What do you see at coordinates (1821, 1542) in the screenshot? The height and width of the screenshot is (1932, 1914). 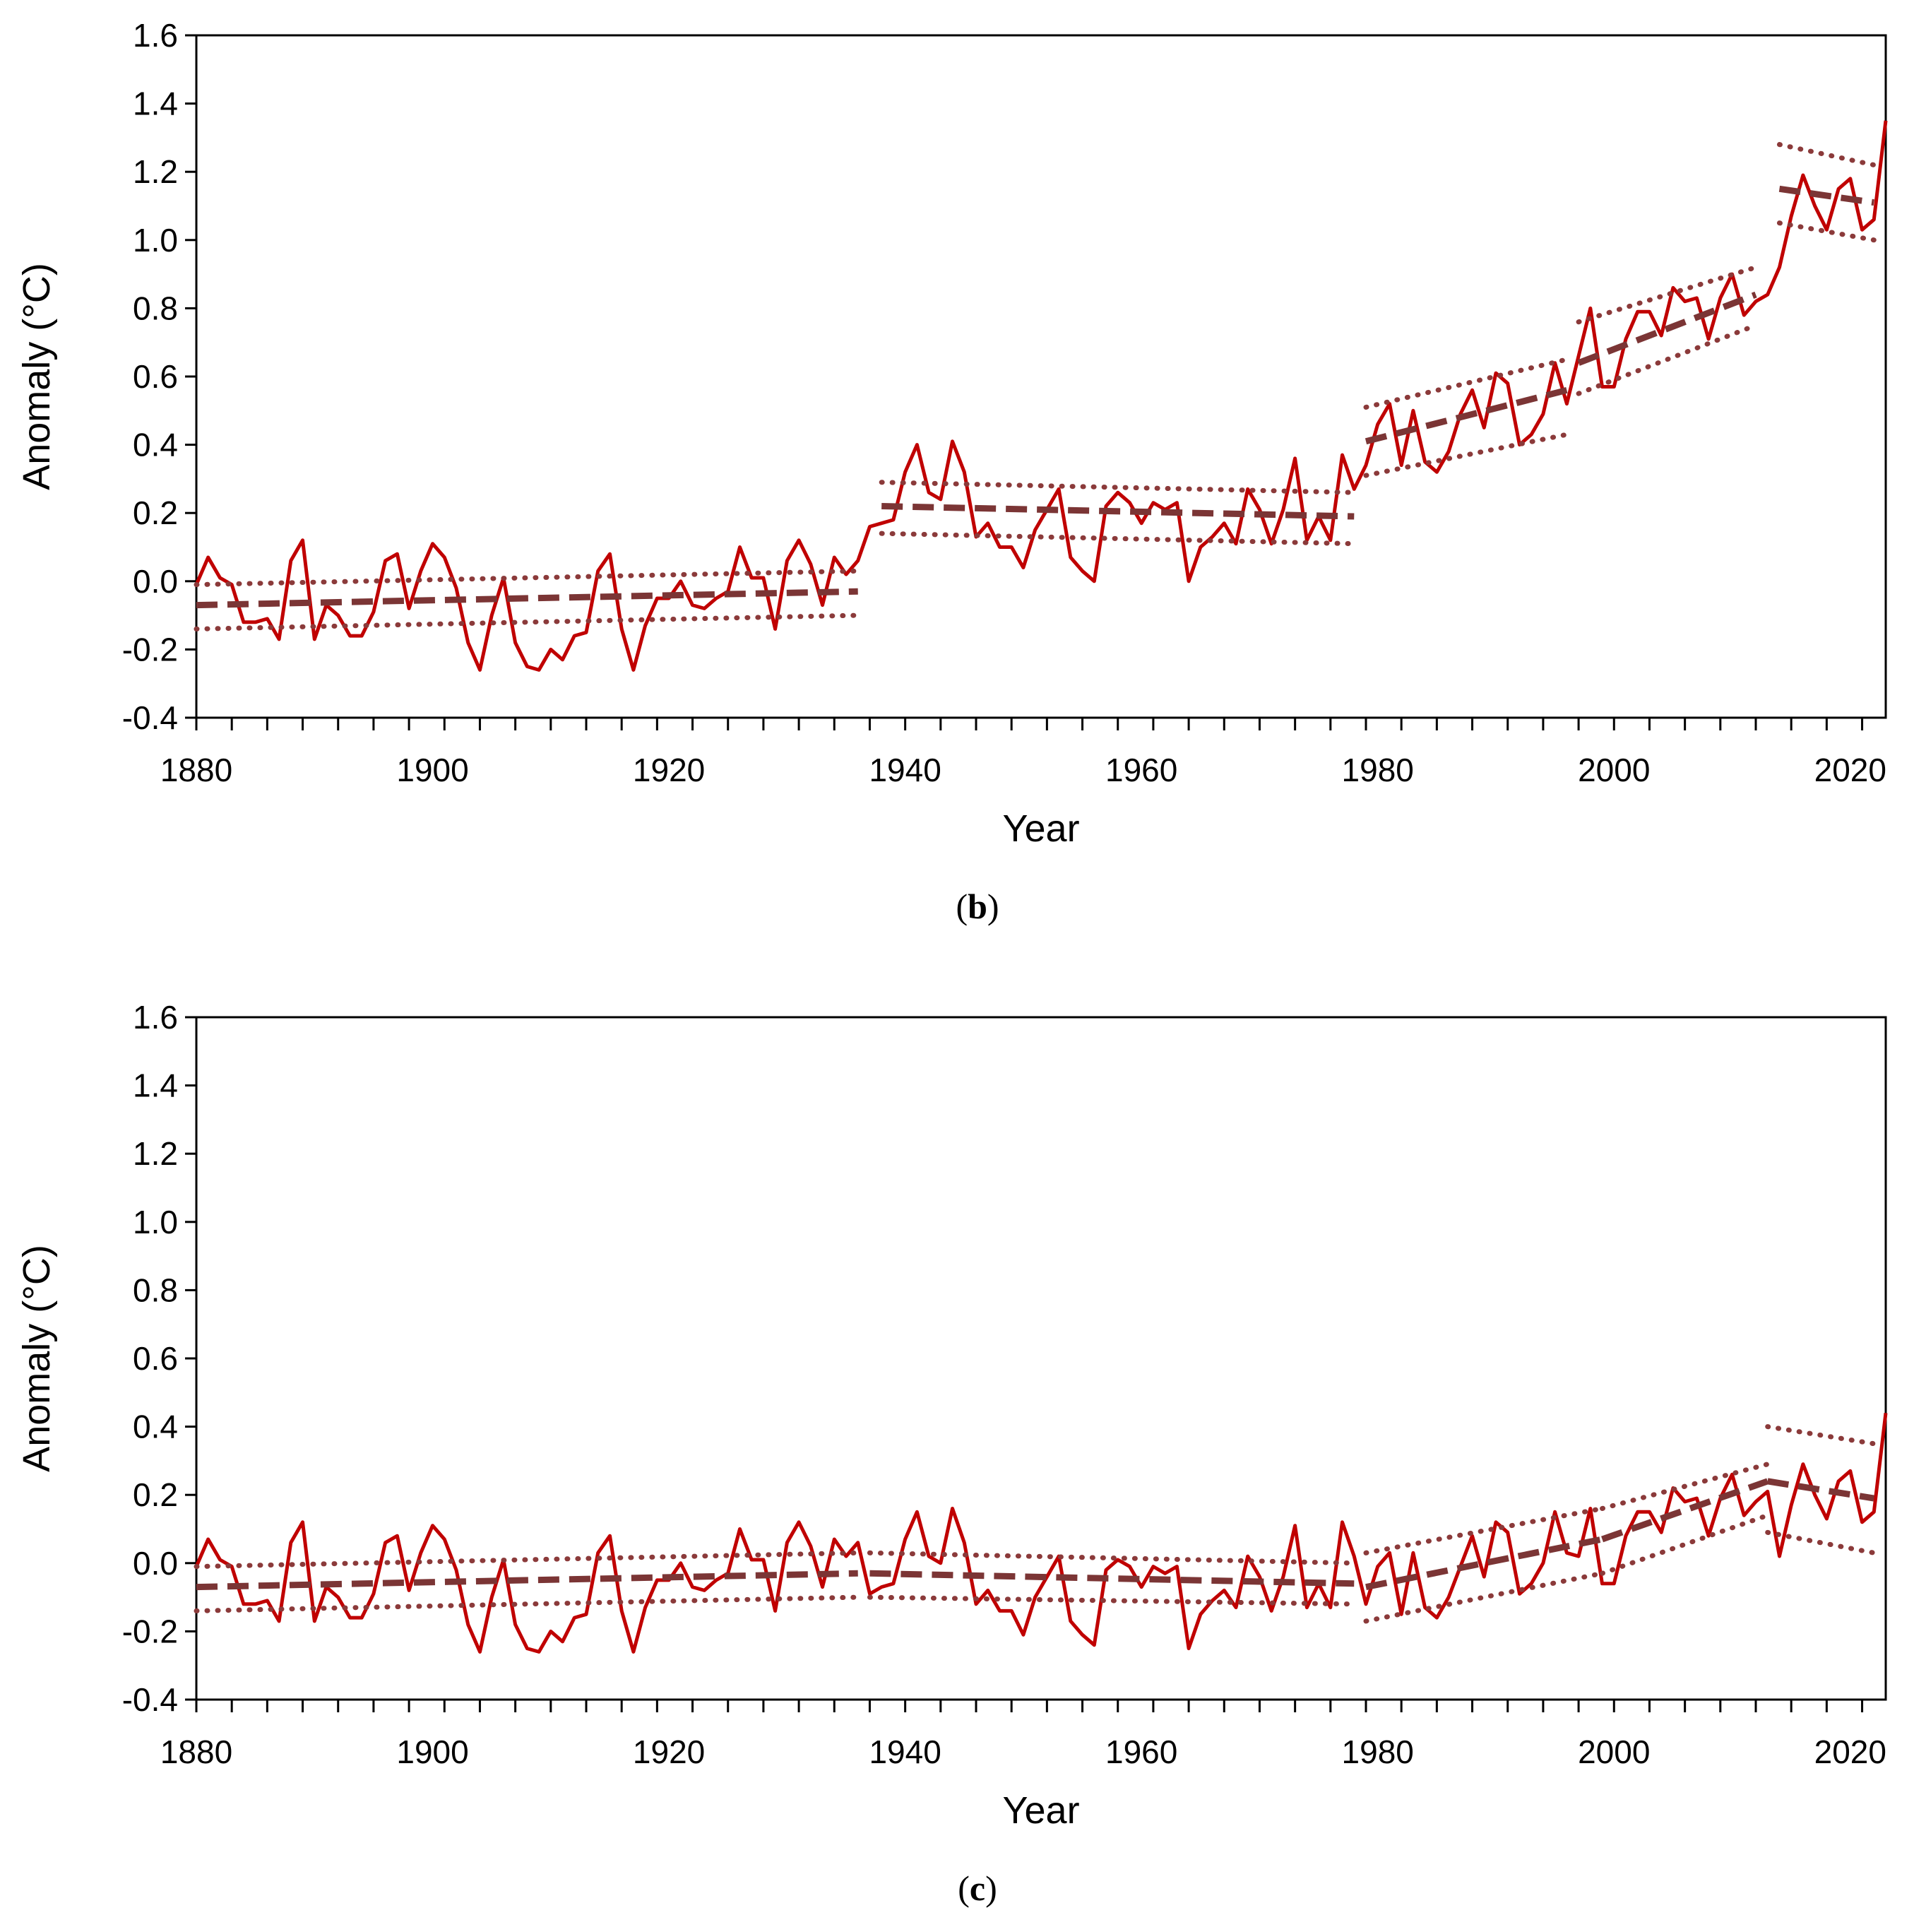 I see `segment-5-lower-bound` at bounding box center [1821, 1542].